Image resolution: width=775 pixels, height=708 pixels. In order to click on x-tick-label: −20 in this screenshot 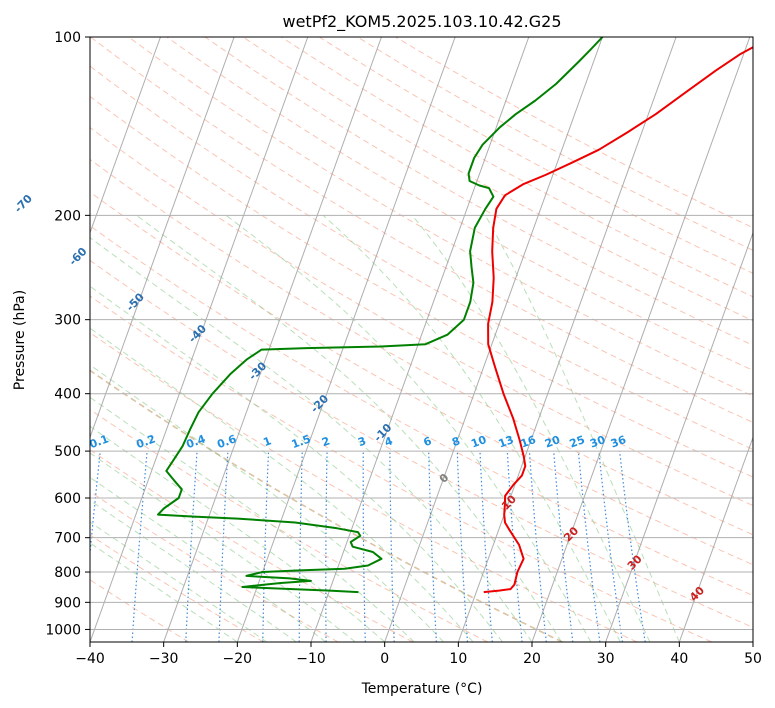, I will do `click(238, 659)`.